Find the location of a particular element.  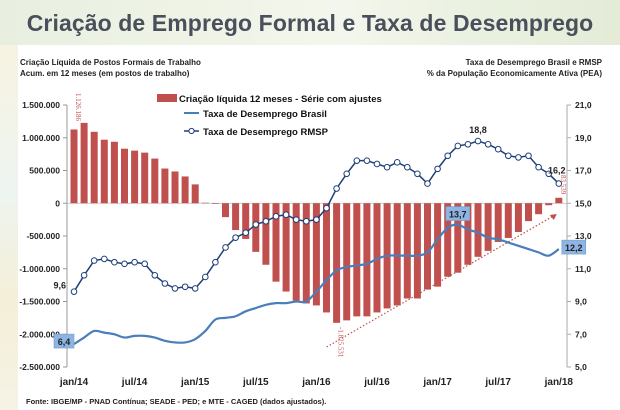

brasil-label-first-box is located at coordinates (64, 341).